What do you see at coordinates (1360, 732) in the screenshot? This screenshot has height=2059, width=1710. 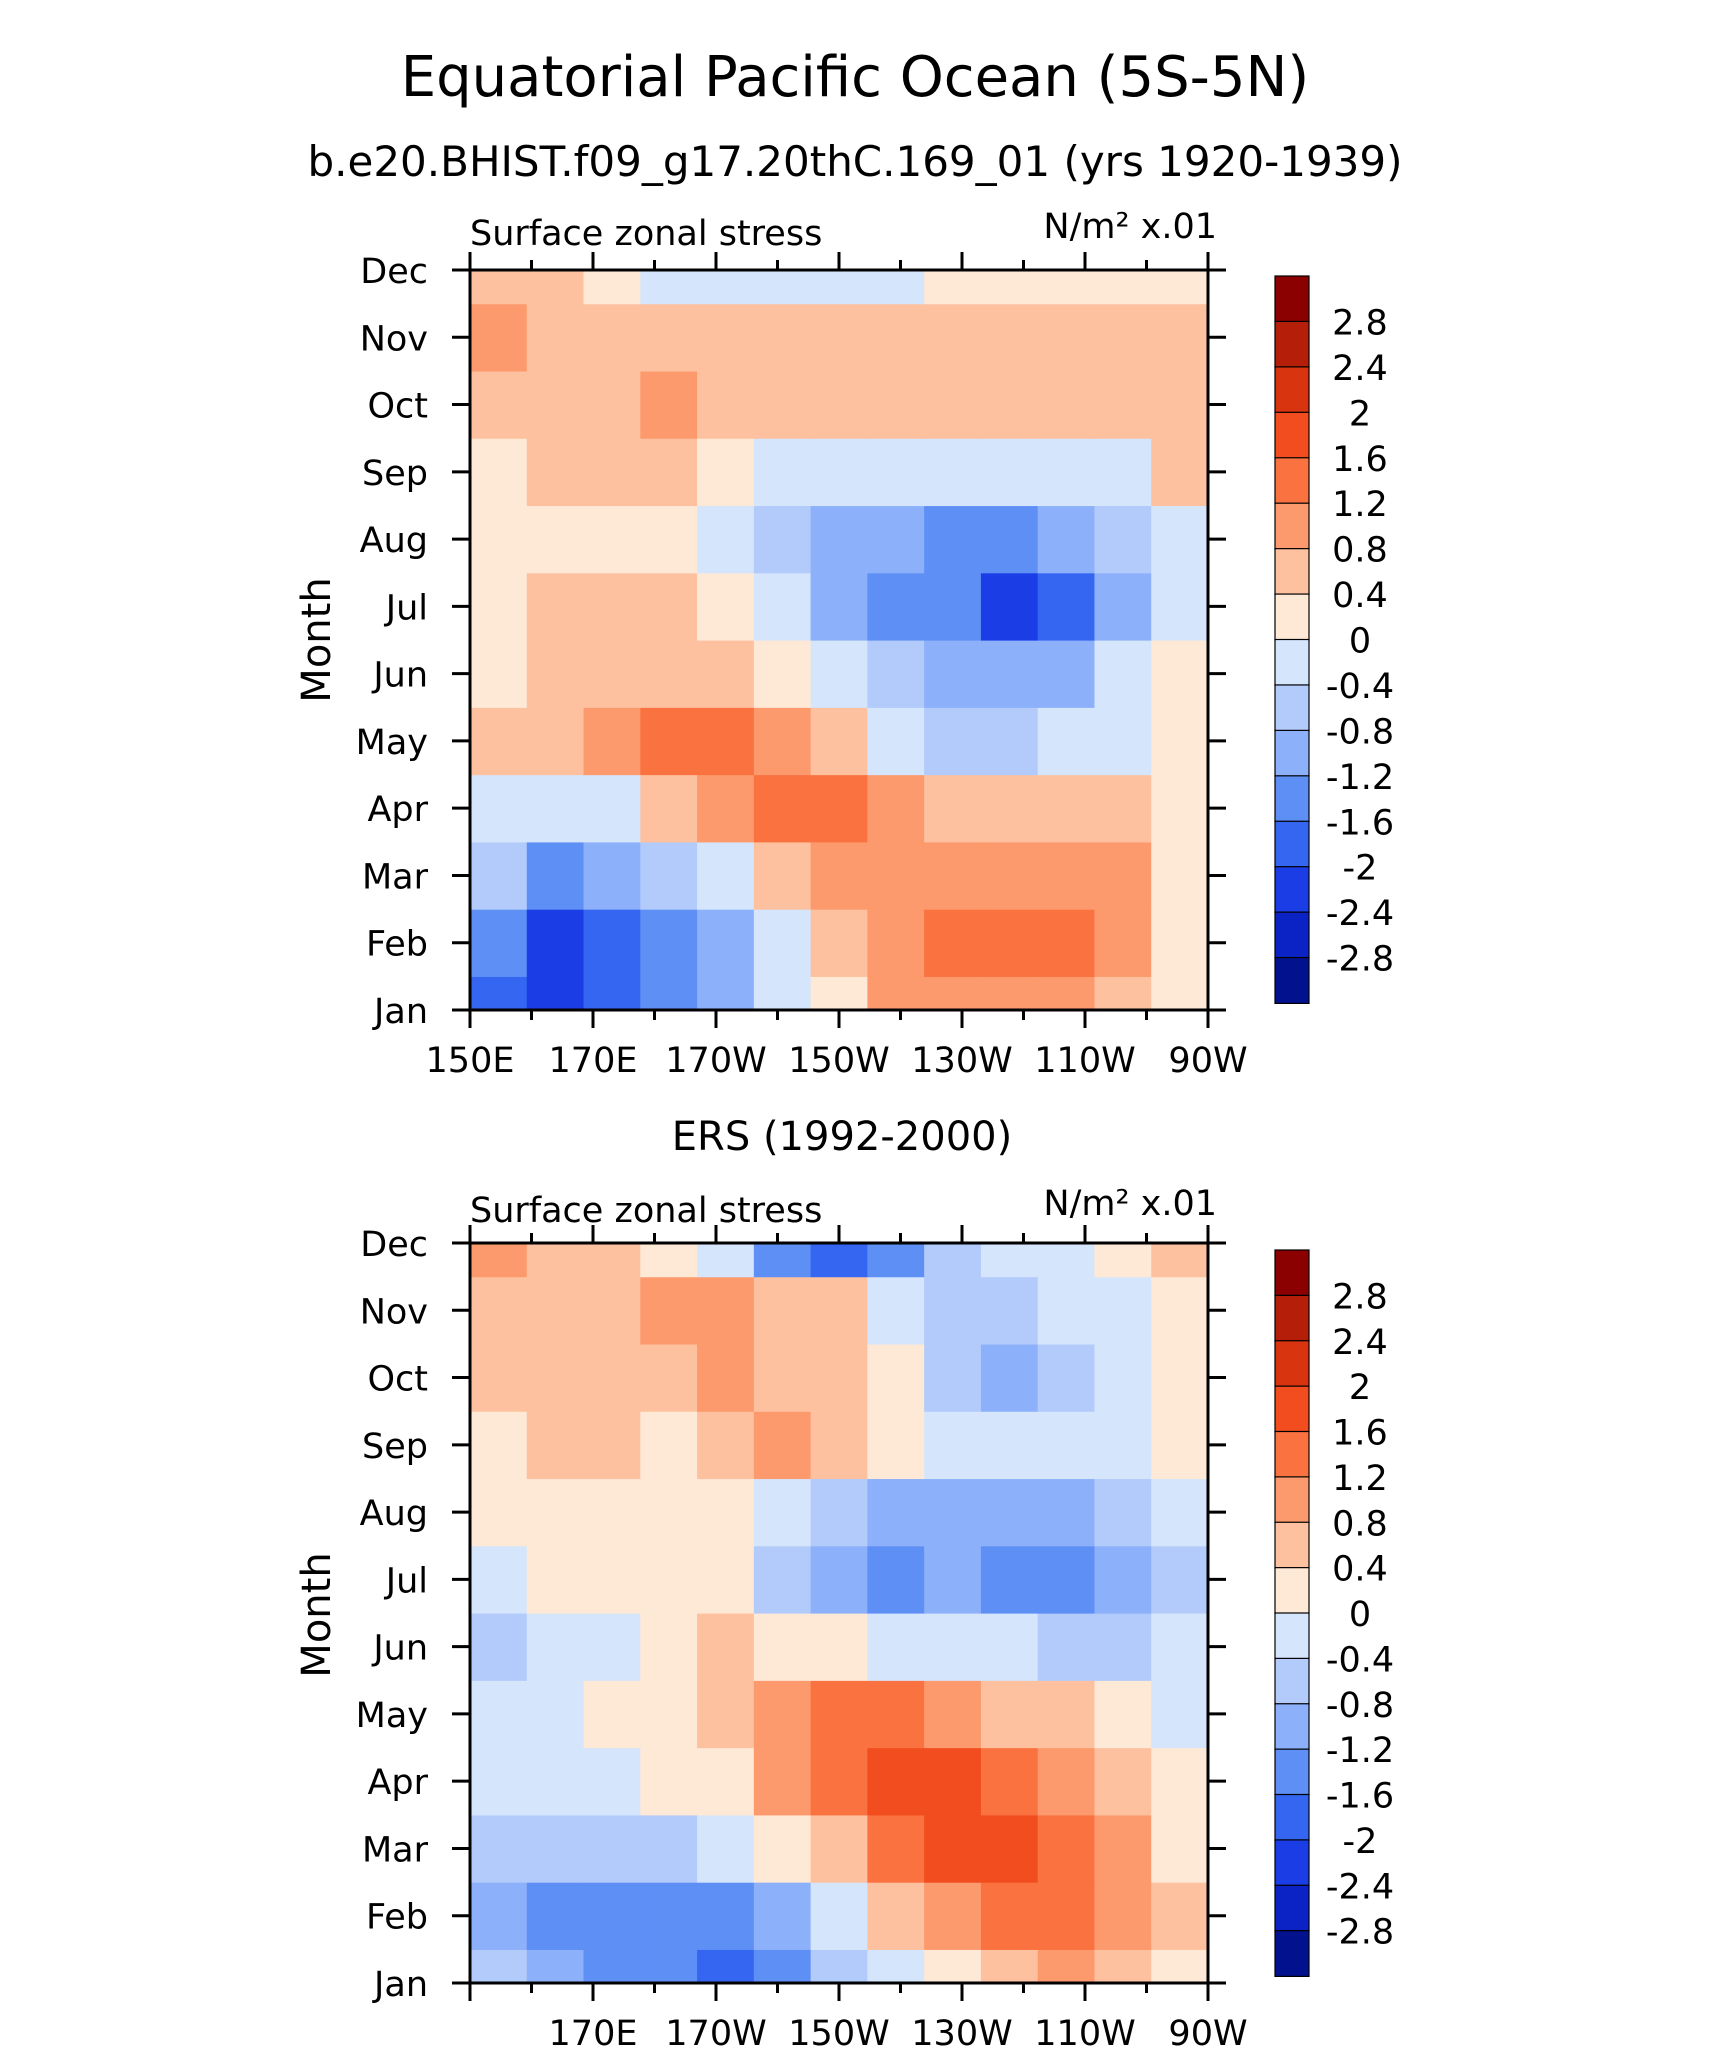 I see `colorbar-label: -0.8` at bounding box center [1360, 732].